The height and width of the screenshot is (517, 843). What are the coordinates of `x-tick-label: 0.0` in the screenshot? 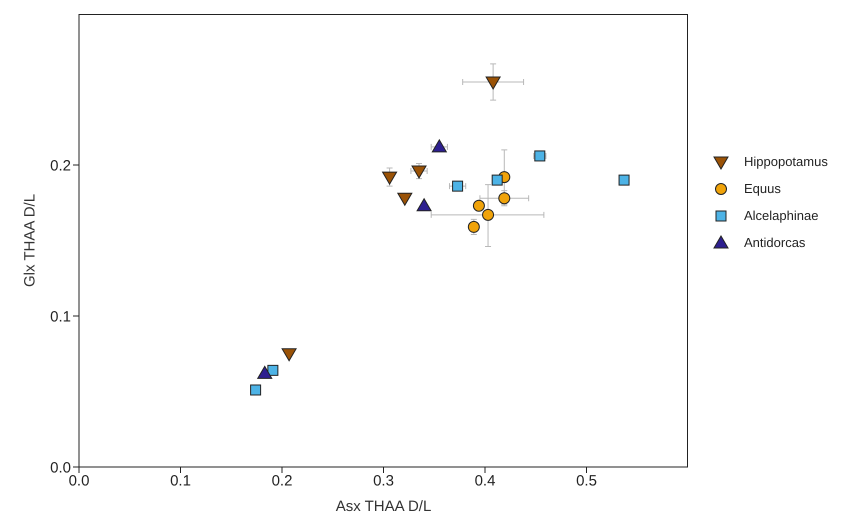 It's located at (79, 481).